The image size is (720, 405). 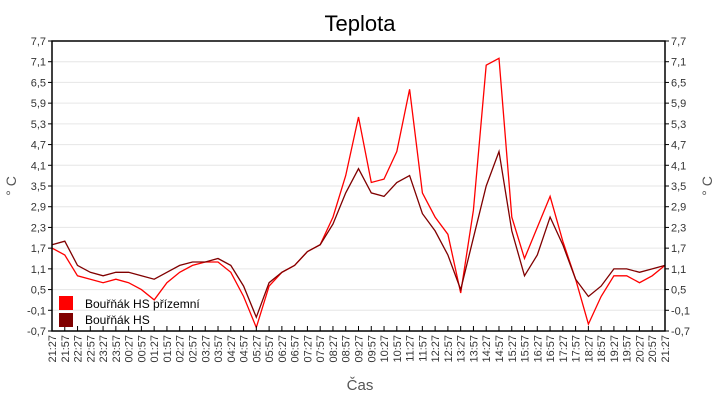 What do you see at coordinates (589, 349) in the screenshot?
I see `x-tick-label: 18:27` at bounding box center [589, 349].